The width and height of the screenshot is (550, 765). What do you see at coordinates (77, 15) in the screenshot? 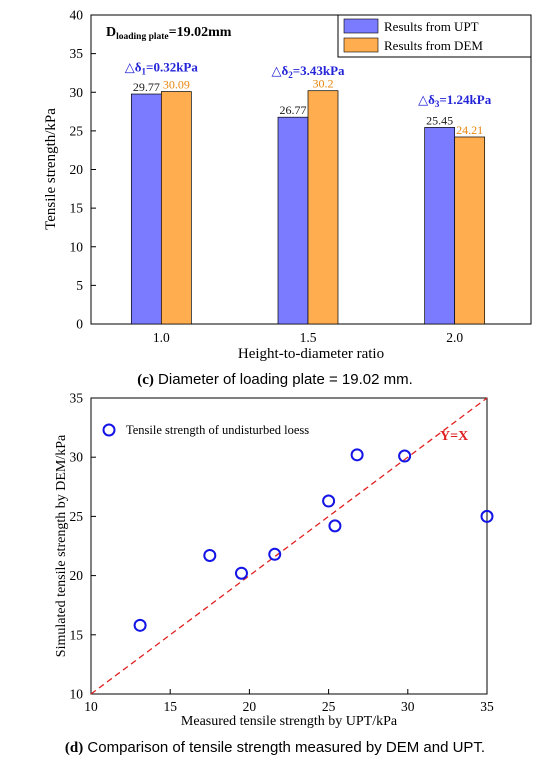
I see `y-tick-label: 40` at bounding box center [77, 15].